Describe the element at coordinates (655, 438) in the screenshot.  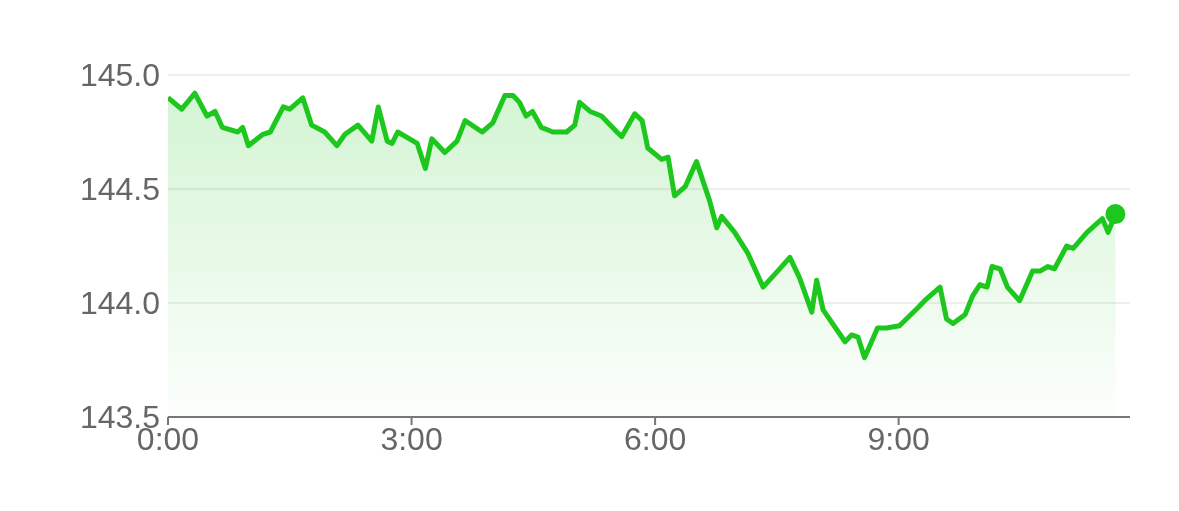
I see `x-tick-label: 6:00` at that location.